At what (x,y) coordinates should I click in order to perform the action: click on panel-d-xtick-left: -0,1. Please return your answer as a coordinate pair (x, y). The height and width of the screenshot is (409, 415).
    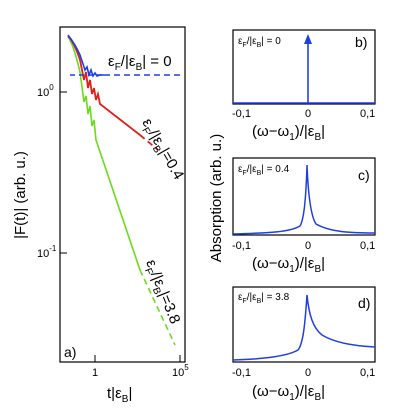
    Looking at the image, I should click on (241, 373).